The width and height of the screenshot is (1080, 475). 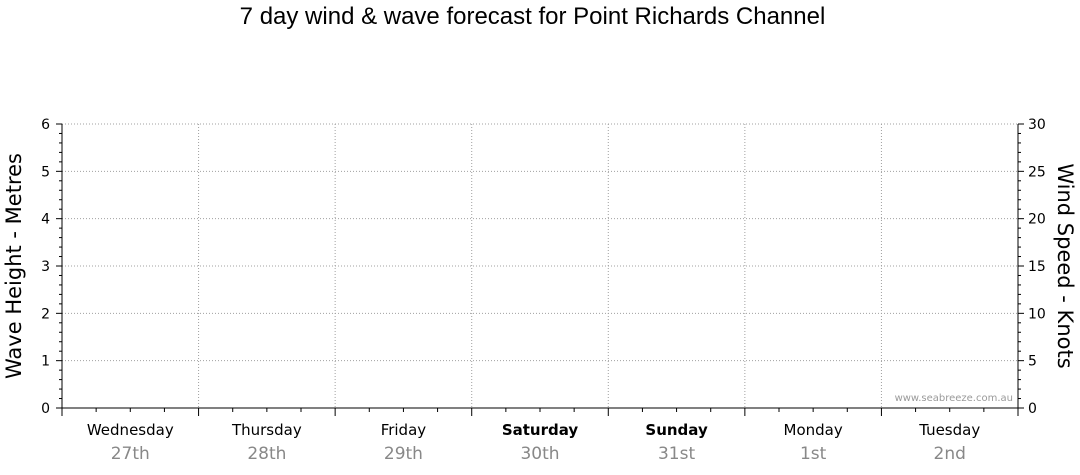 I want to click on day-date-label: 29th, so click(x=403, y=454).